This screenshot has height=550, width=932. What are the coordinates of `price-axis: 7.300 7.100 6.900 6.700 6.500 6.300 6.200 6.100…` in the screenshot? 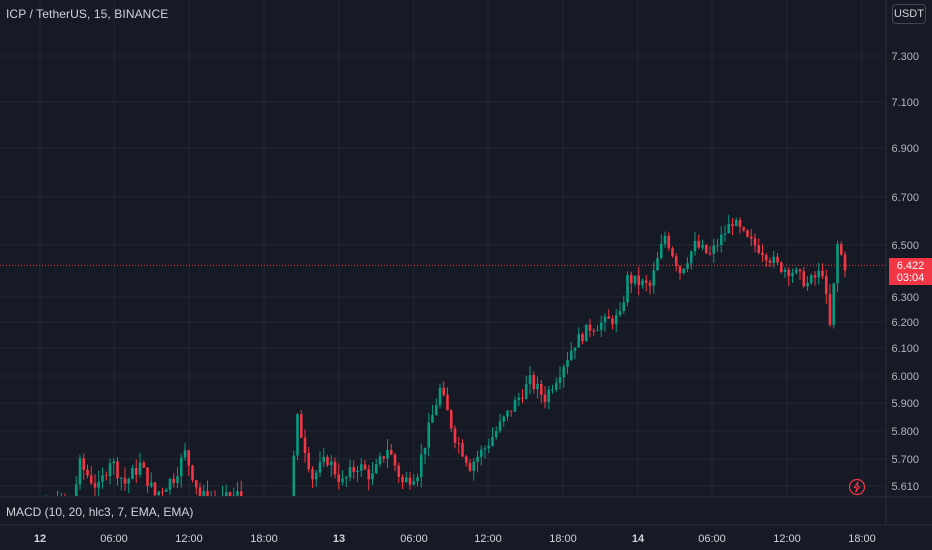 It's located at (905, 272).